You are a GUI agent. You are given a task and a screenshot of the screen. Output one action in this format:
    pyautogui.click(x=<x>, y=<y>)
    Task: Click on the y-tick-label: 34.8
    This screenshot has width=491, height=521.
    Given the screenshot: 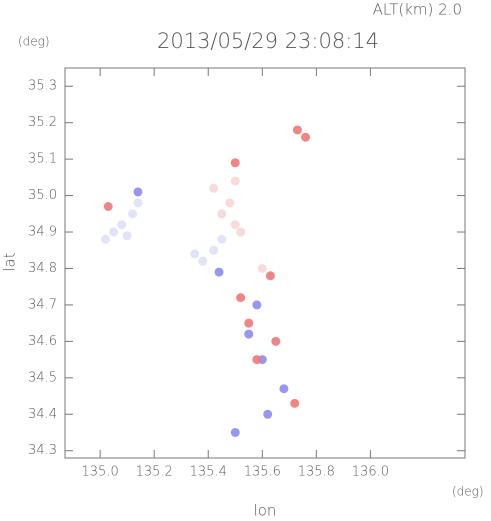 What is the action you would take?
    pyautogui.click(x=42, y=268)
    